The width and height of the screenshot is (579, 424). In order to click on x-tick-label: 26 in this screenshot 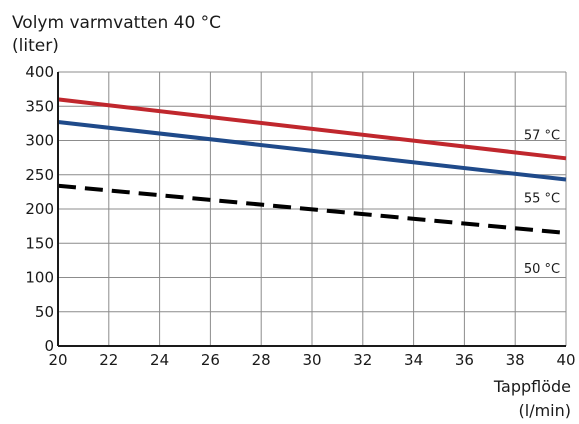, I will do `click(210, 360)`.